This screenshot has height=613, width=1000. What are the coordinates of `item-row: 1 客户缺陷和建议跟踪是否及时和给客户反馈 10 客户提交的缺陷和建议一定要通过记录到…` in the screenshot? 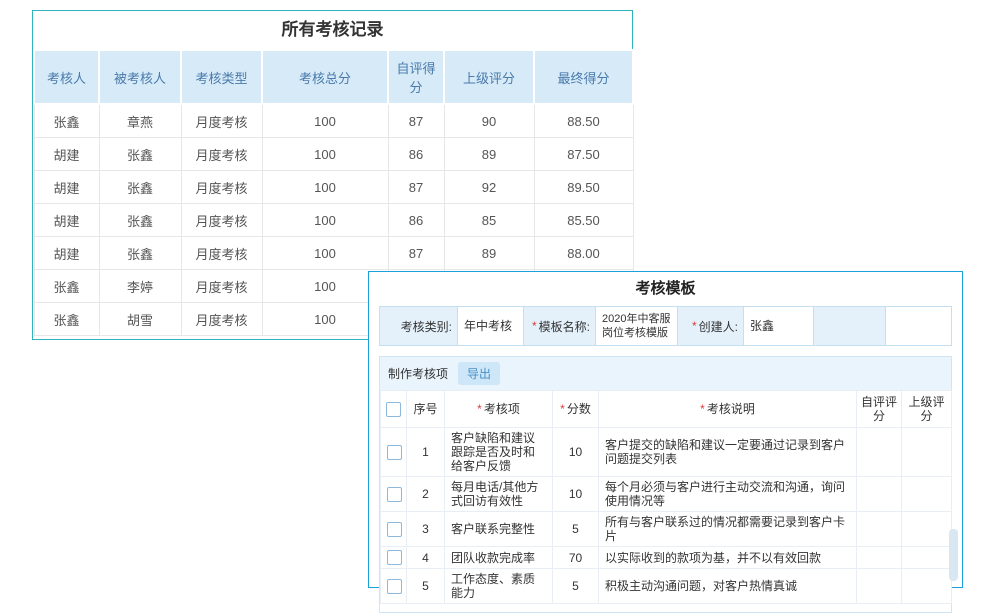 It's located at (666, 452).